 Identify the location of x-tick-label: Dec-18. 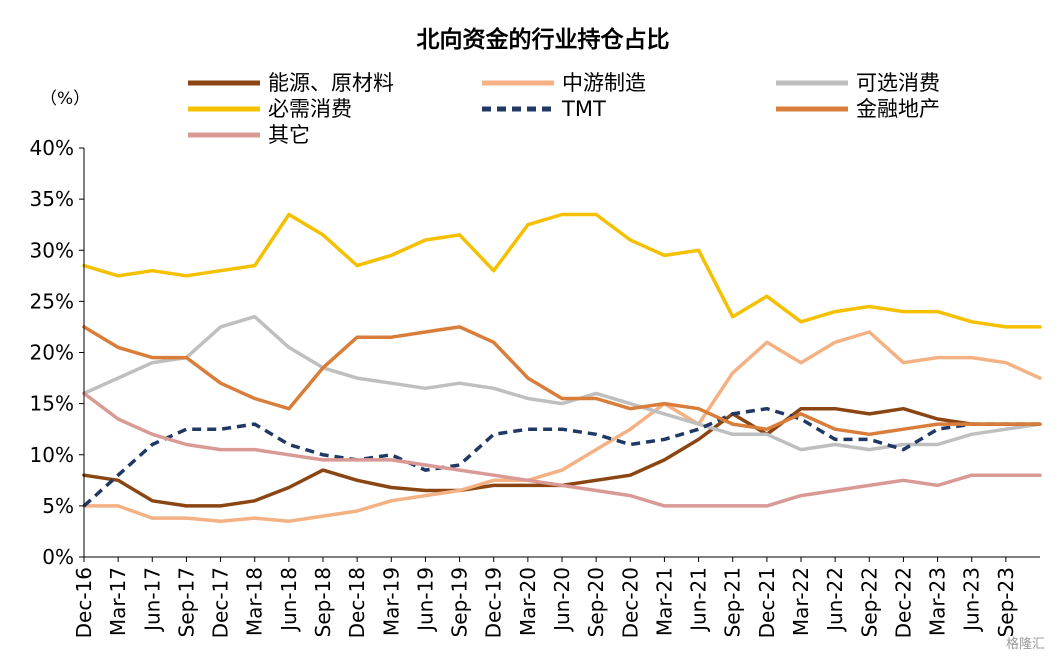
(357, 602).